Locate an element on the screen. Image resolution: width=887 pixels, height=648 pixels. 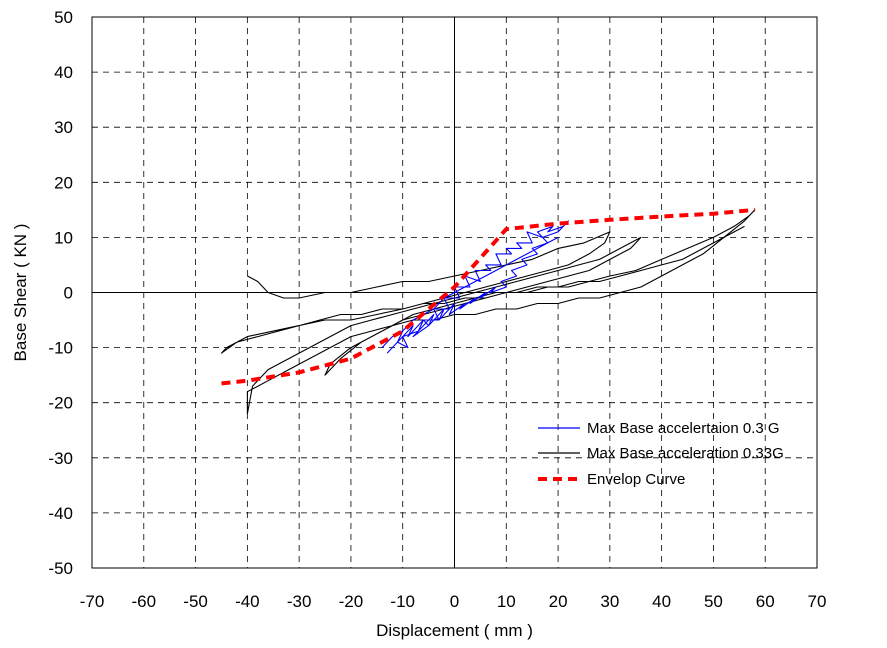
y-tick-label: -30 is located at coordinates (60, 458).